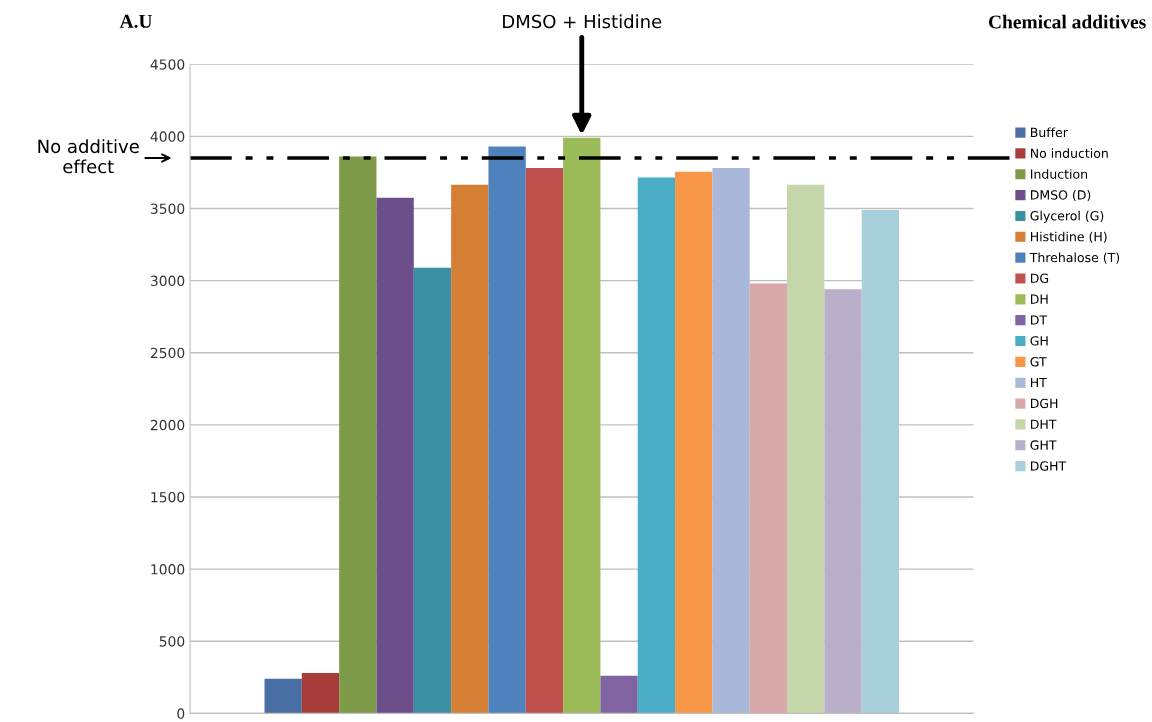 The image size is (1152, 722). What do you see at coordinates (1039, 382) in the screenshot?
I see `legend-label: HT` at bounding box center [1039, 382].